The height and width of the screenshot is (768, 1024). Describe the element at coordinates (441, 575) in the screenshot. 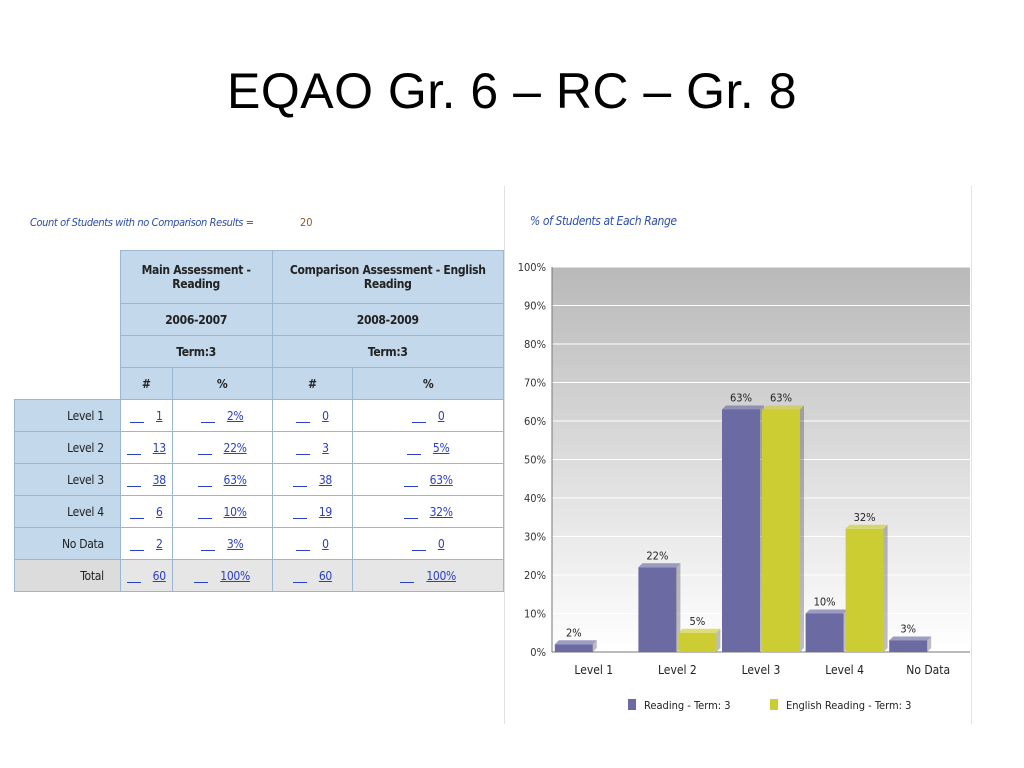

I see `comp-pct-link: 100%` at that location.